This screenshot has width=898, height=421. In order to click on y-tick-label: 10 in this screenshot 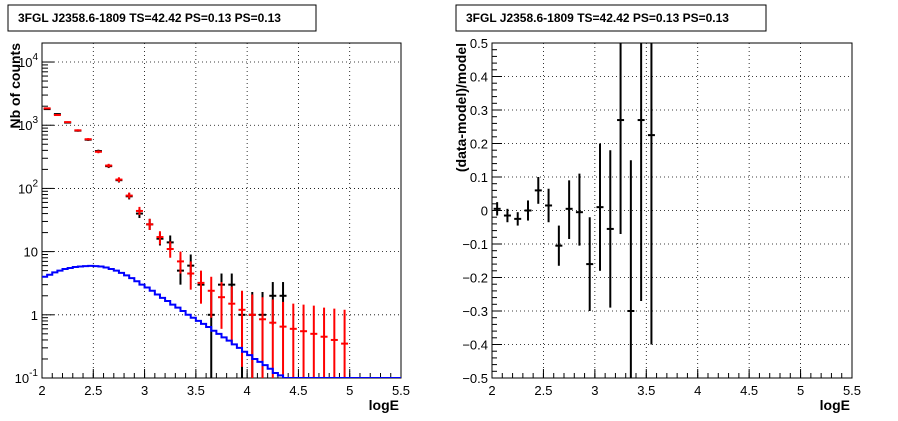, I will do `click(31, 252)`.